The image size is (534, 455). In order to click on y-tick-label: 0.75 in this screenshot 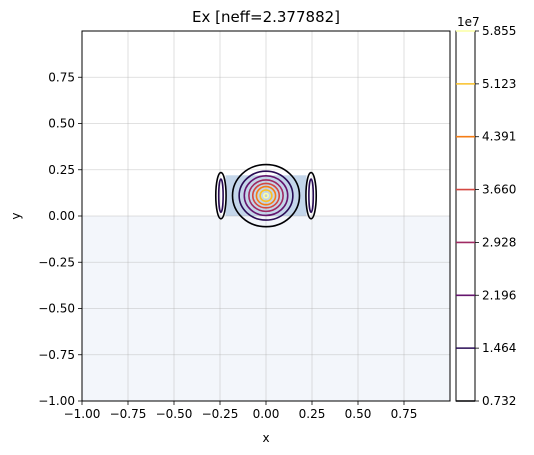, I will do `click(61, 77)`.